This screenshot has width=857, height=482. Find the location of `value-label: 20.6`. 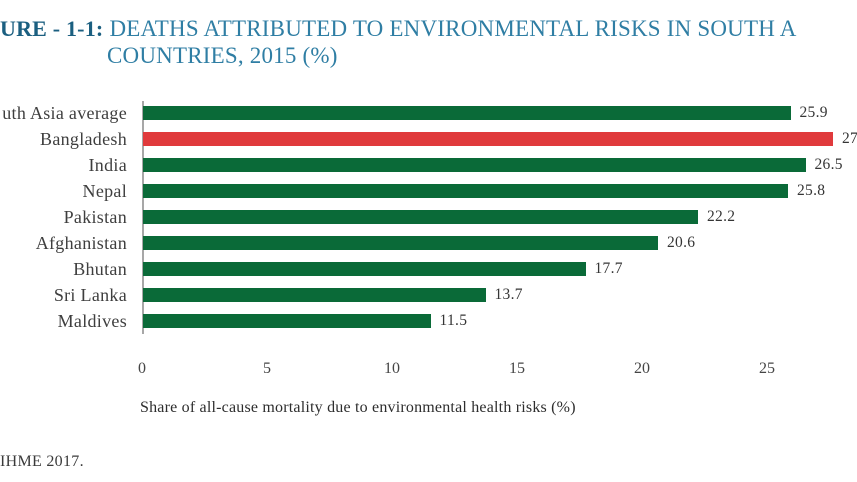

value-label: 20.6 is located at coordinates (681, 242).